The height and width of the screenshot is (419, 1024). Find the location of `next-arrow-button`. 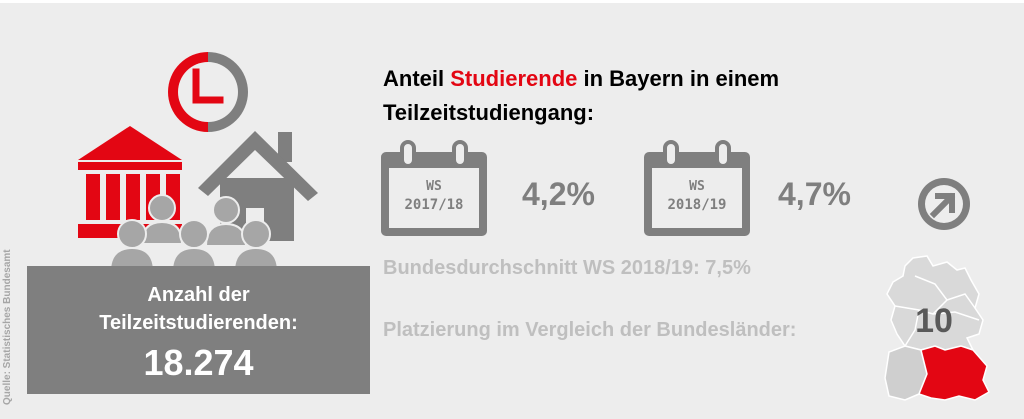

next-arrow-button is located at coordinates (944, 204).